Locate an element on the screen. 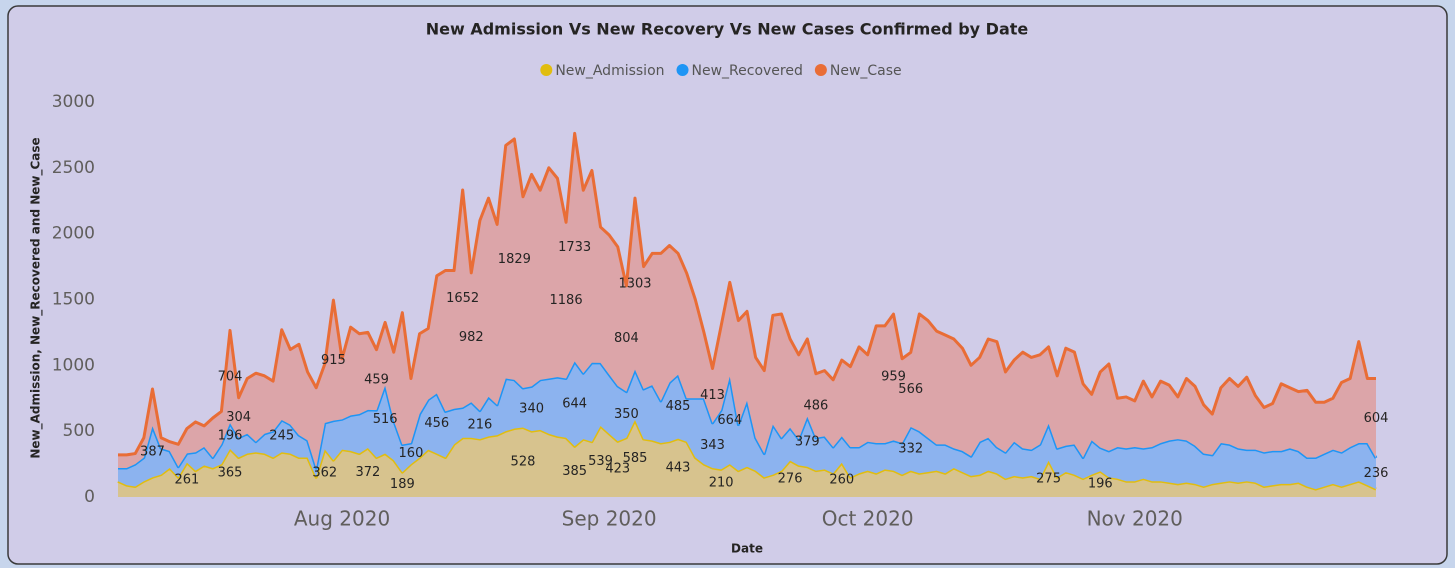 This screenshot has width=1455, height=568. data-label: 332 is located at coordinates (910, 448).